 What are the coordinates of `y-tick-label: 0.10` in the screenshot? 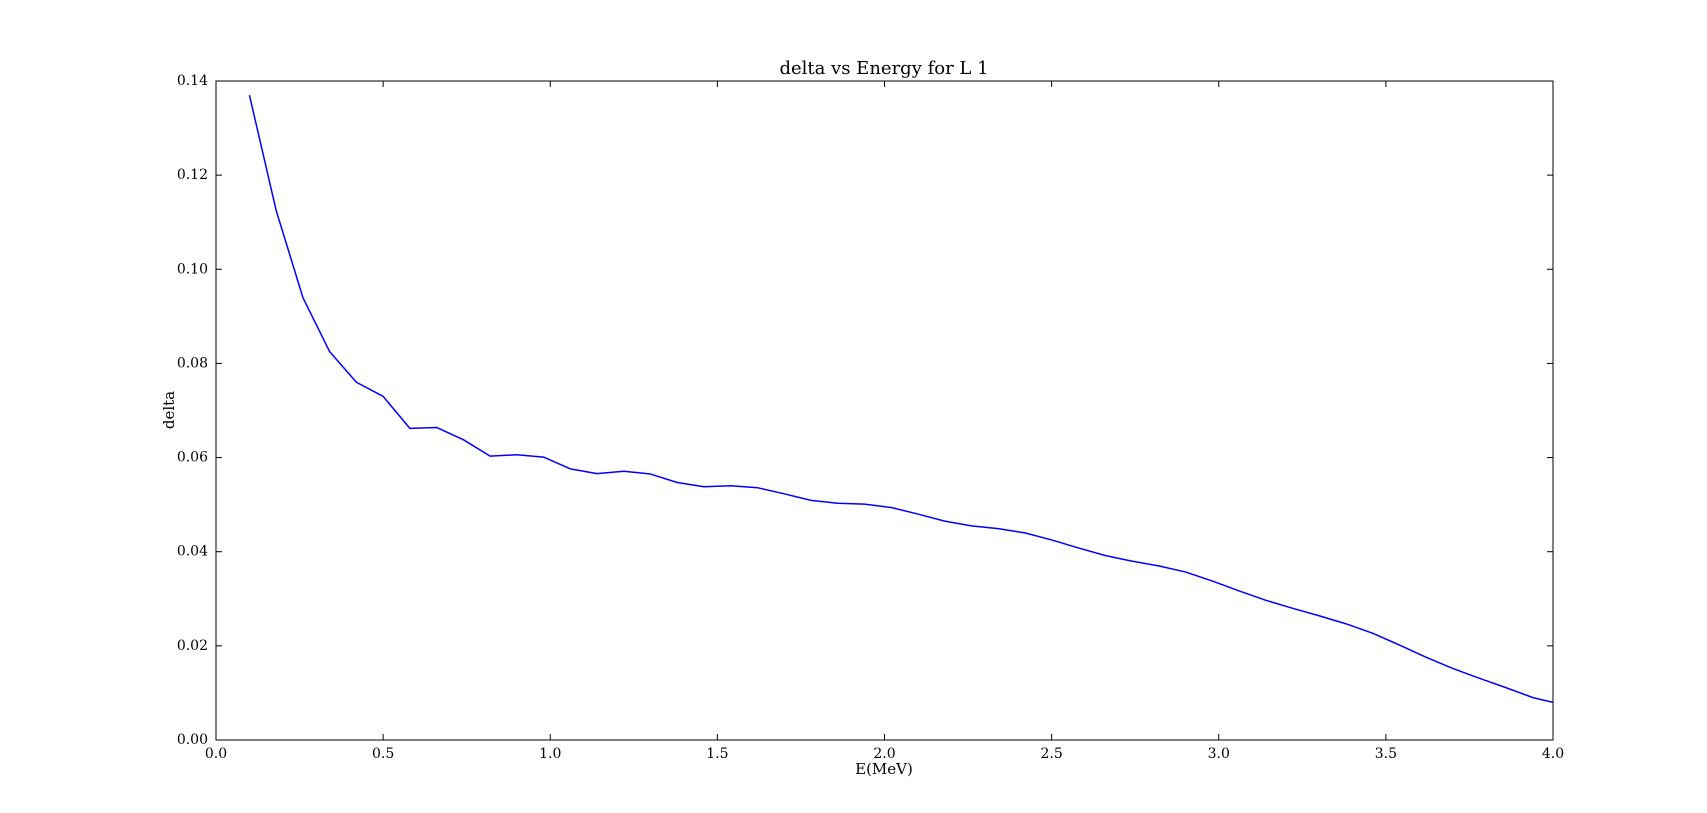 It's located at (192, 269).